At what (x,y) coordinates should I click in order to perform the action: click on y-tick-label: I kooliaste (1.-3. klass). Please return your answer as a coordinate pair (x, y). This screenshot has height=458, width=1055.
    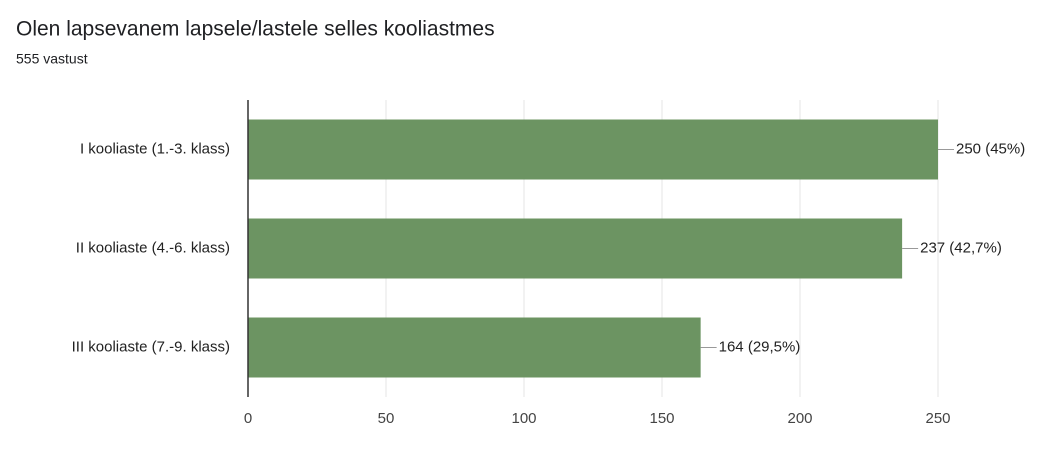
    Looking at the image, I should click on (155, 148).